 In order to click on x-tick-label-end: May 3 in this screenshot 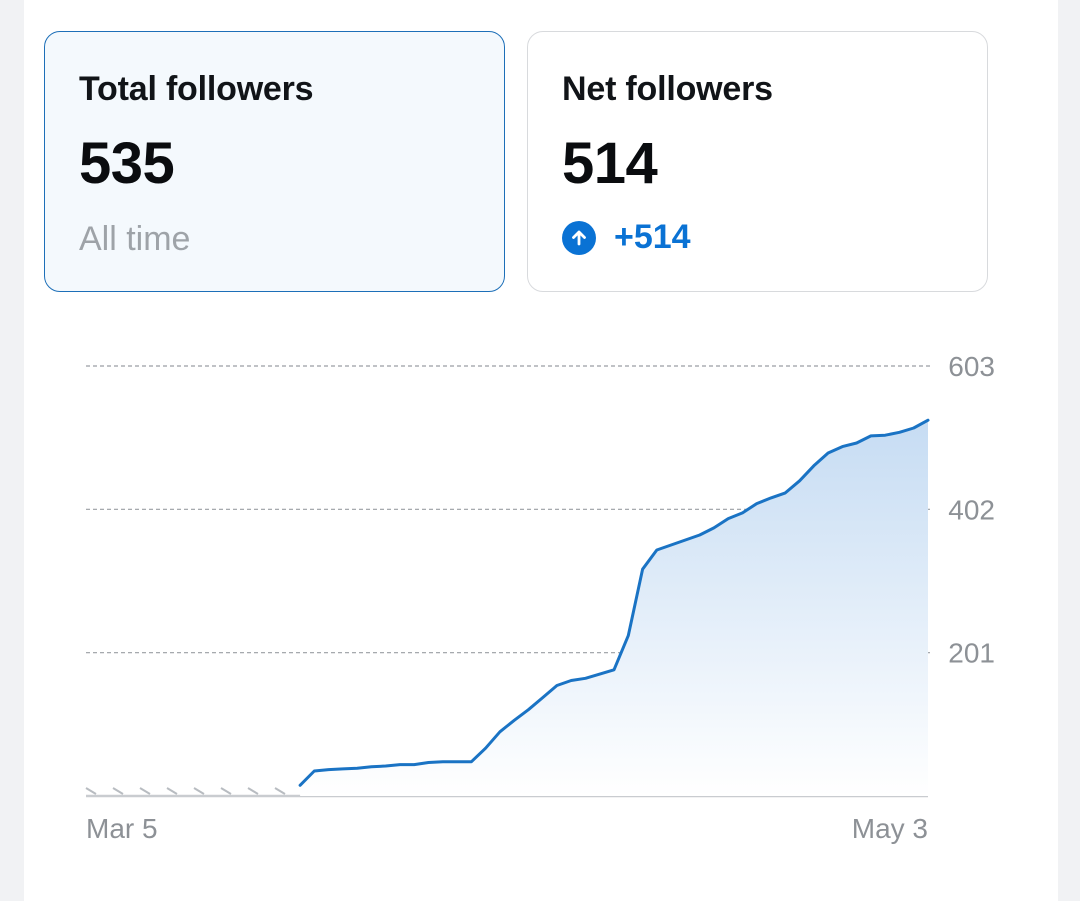, I will do `click(890, 828)`.